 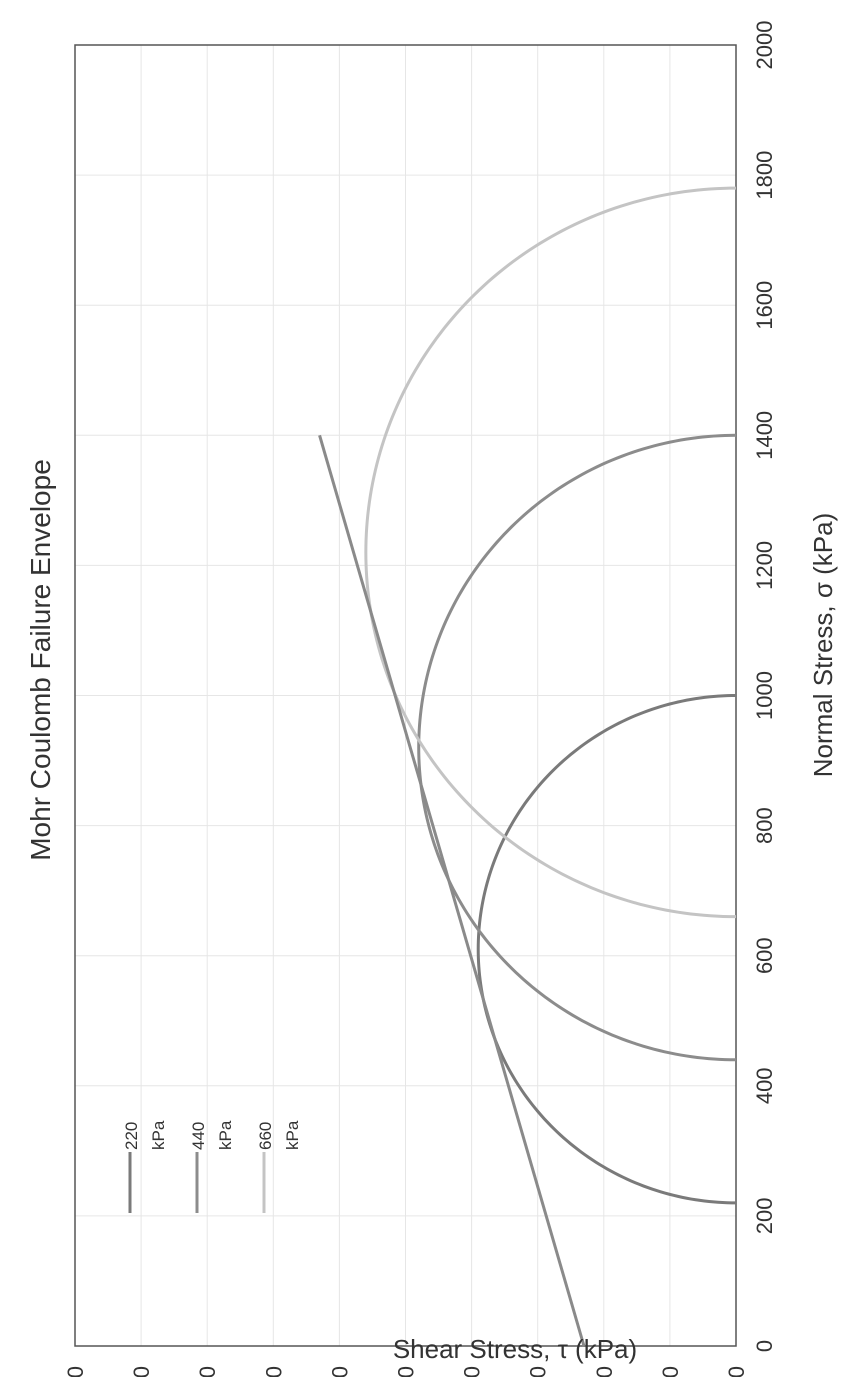 I want to click on y-tick-label: 200, so click(x=604, y=1371).